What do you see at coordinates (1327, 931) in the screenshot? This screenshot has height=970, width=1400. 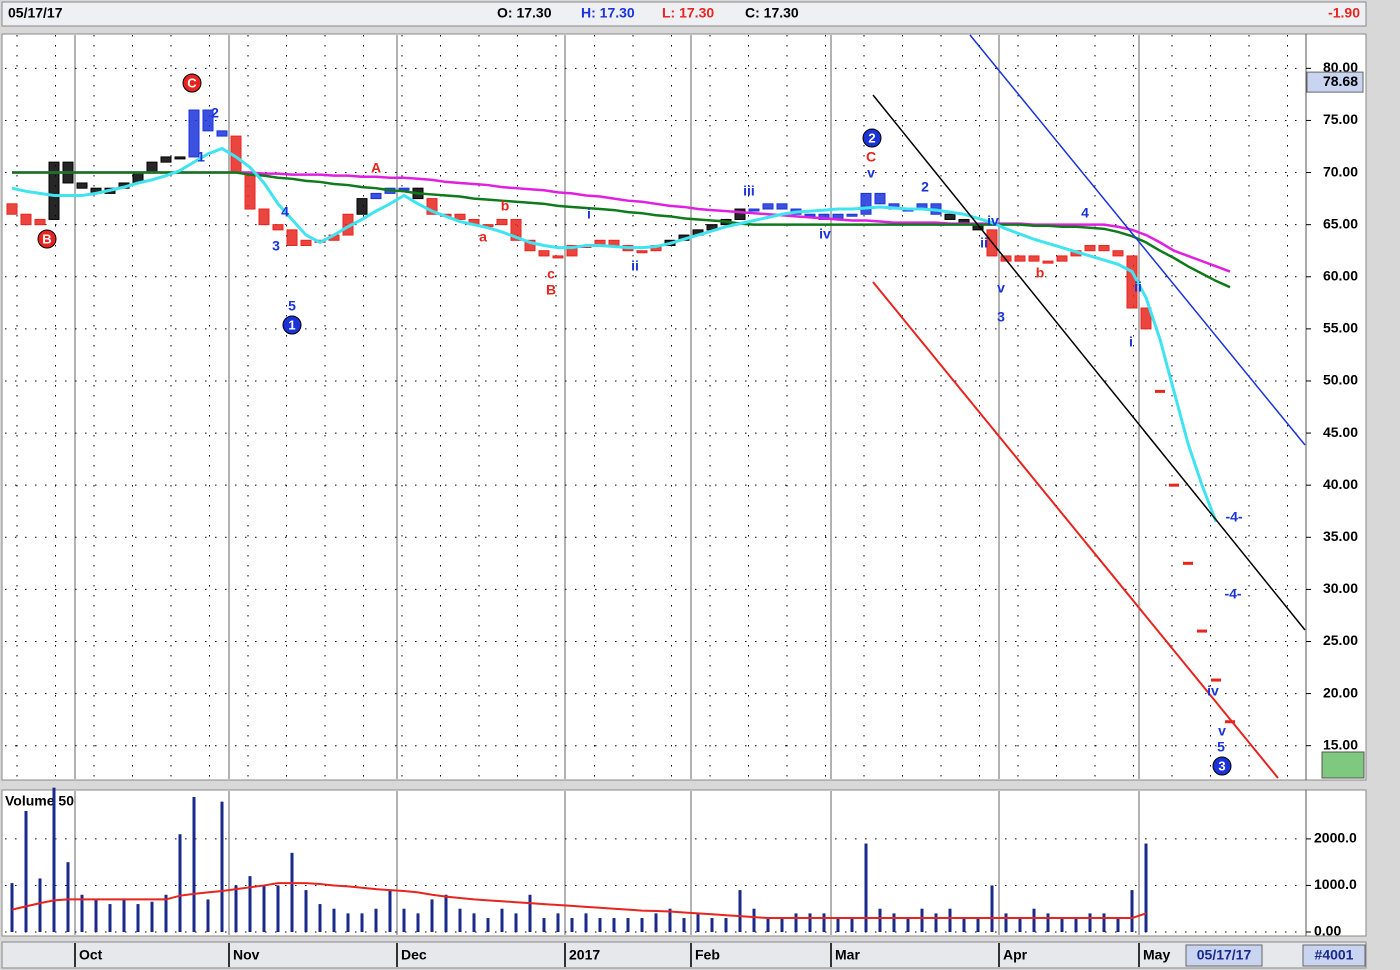 I see `y-tick-label: 0.00` at bounding box center [1327, 931].